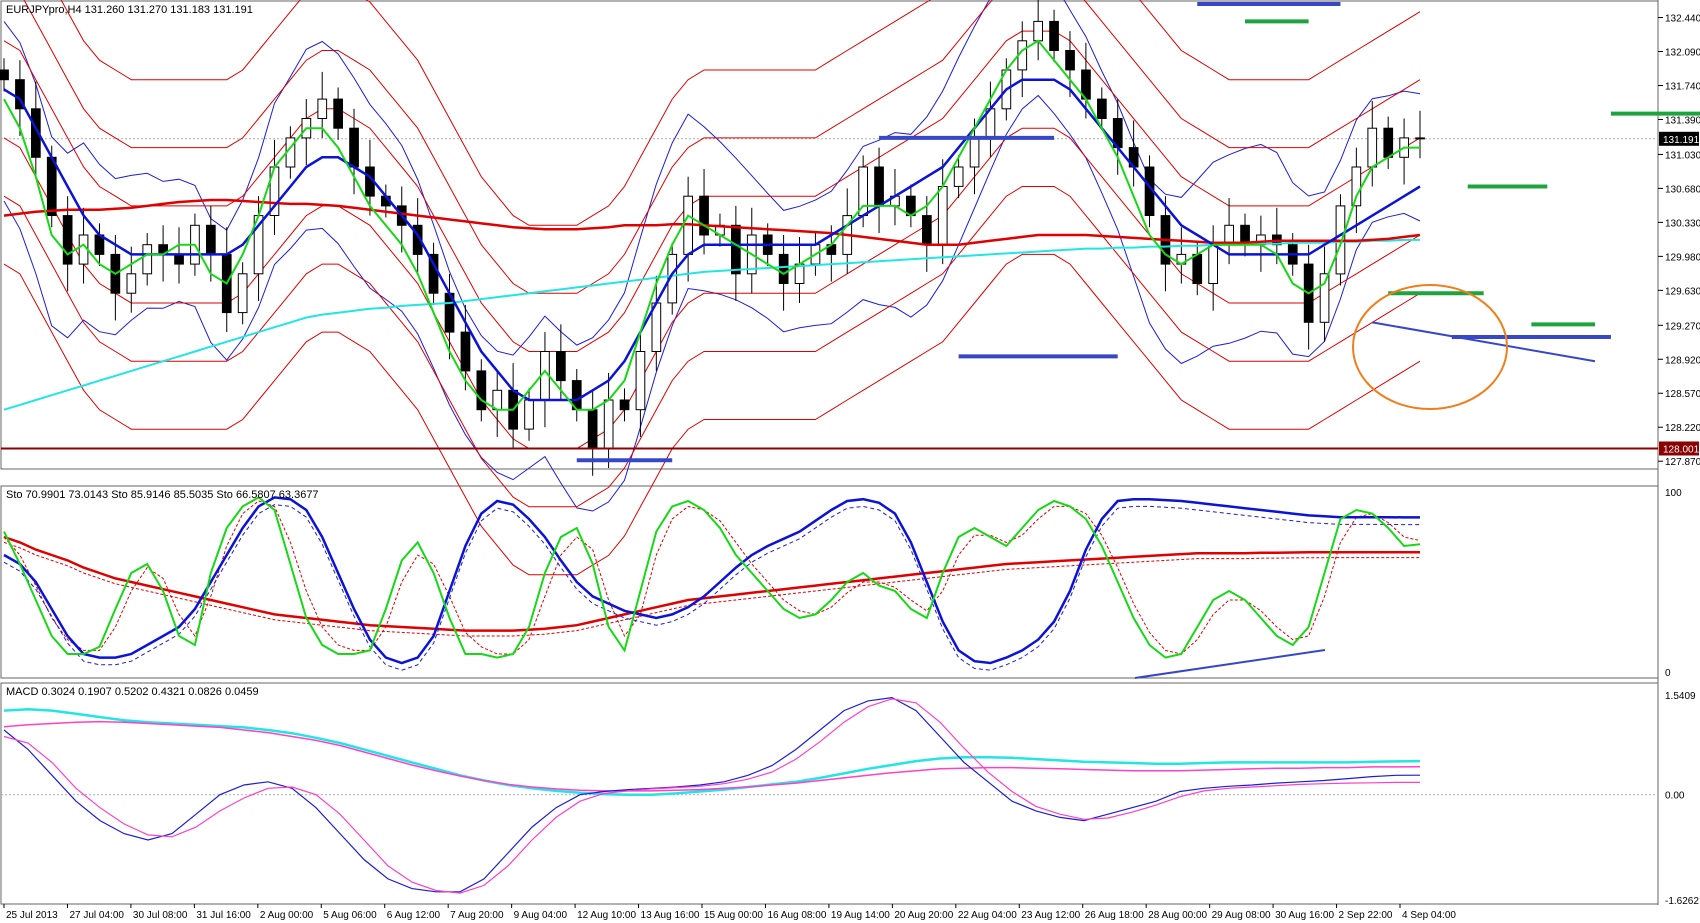 This screenshot has width=1700, height=923. What do you see at coordinates (1682, 189) in the screenshot?
I see `price-axis-label: 130.680` at bounding box center [1682, 189].